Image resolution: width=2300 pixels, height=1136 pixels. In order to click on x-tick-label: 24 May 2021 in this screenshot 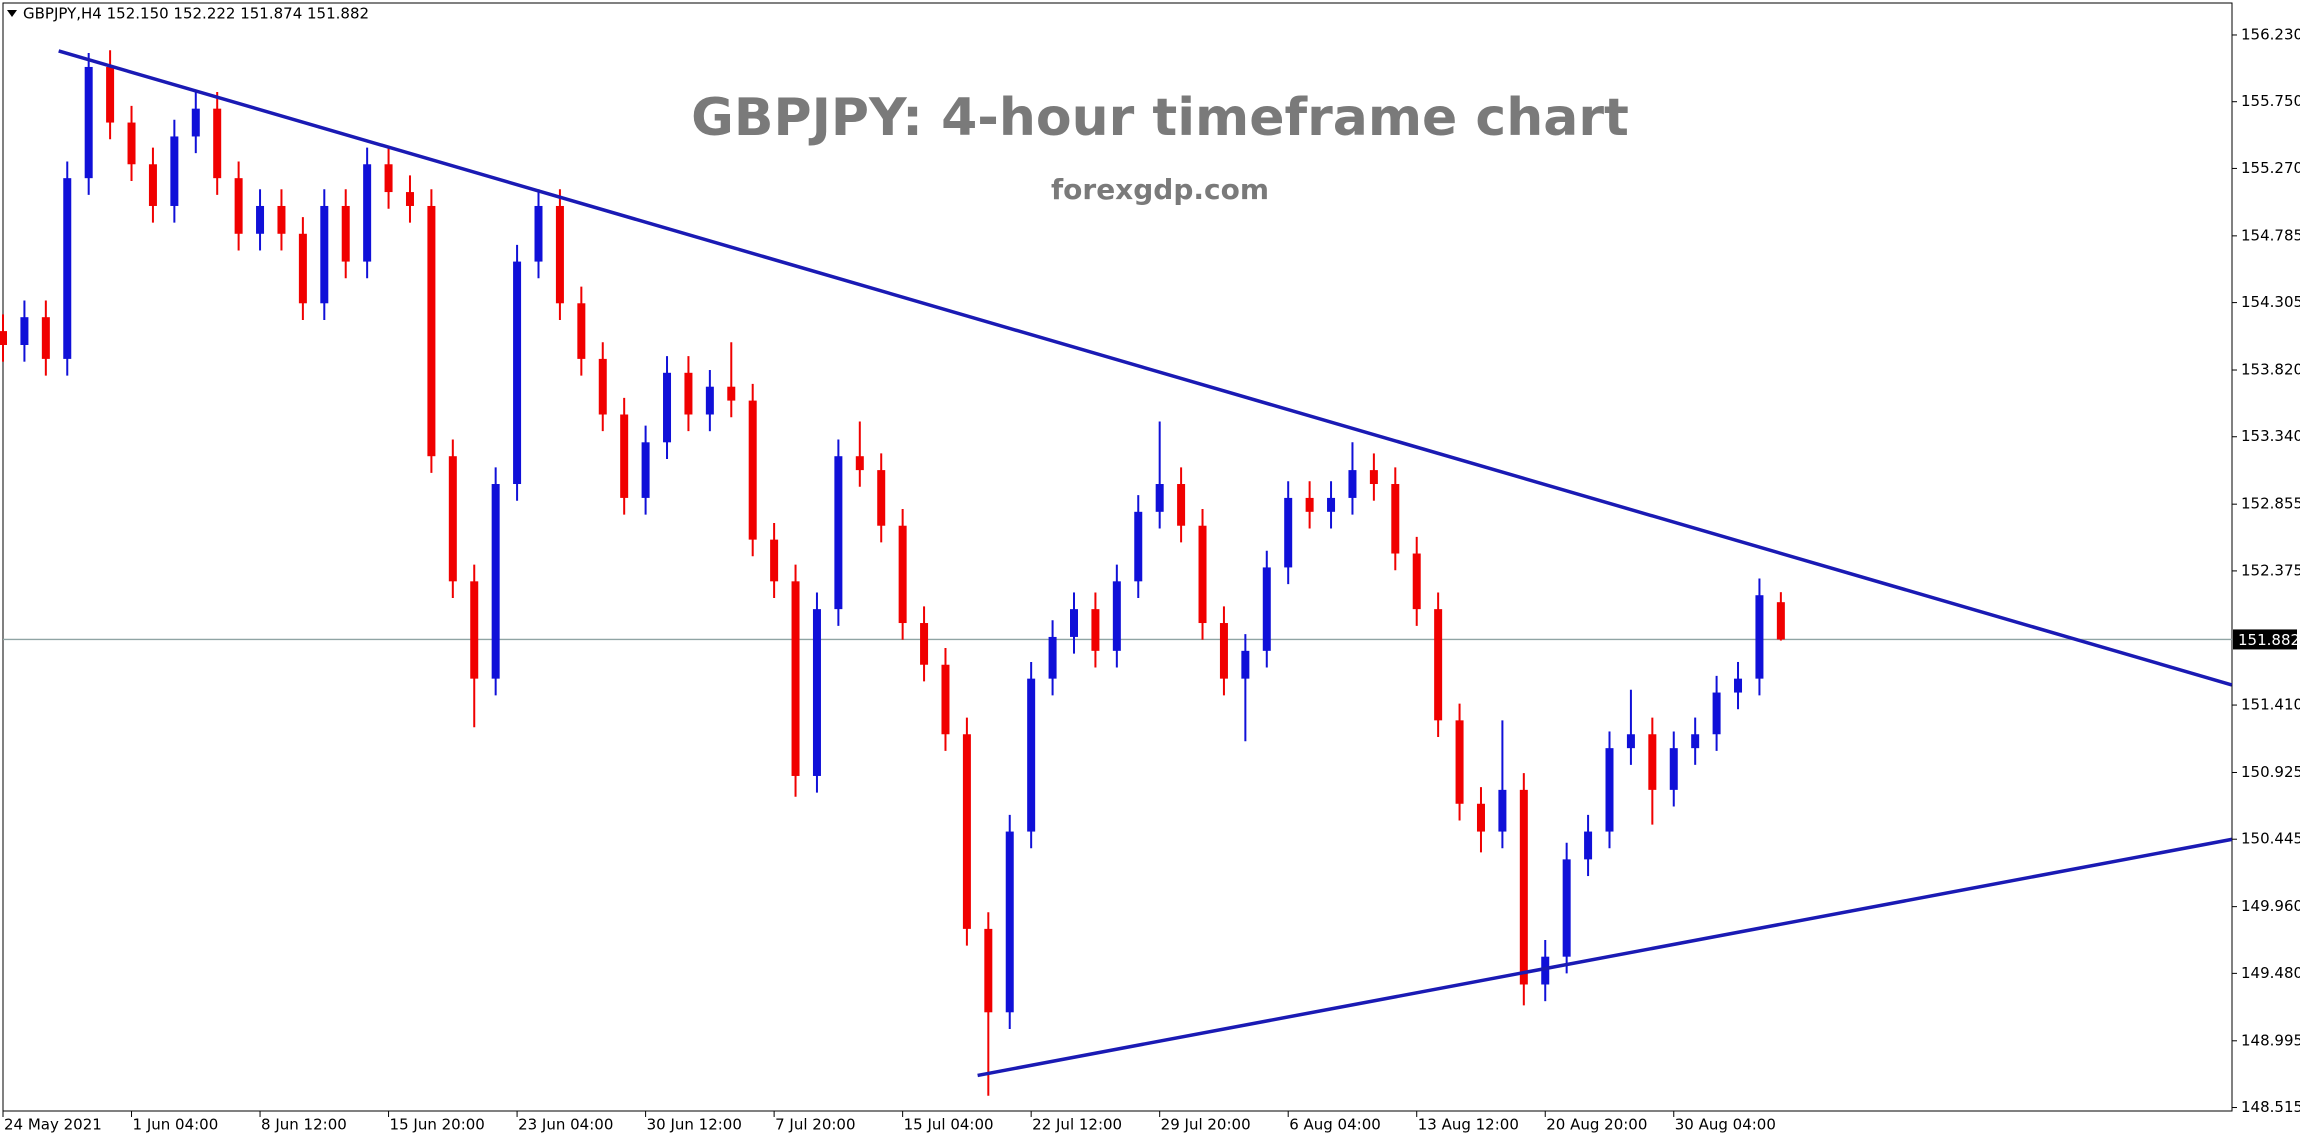, I will do `click(53, 1125)`.